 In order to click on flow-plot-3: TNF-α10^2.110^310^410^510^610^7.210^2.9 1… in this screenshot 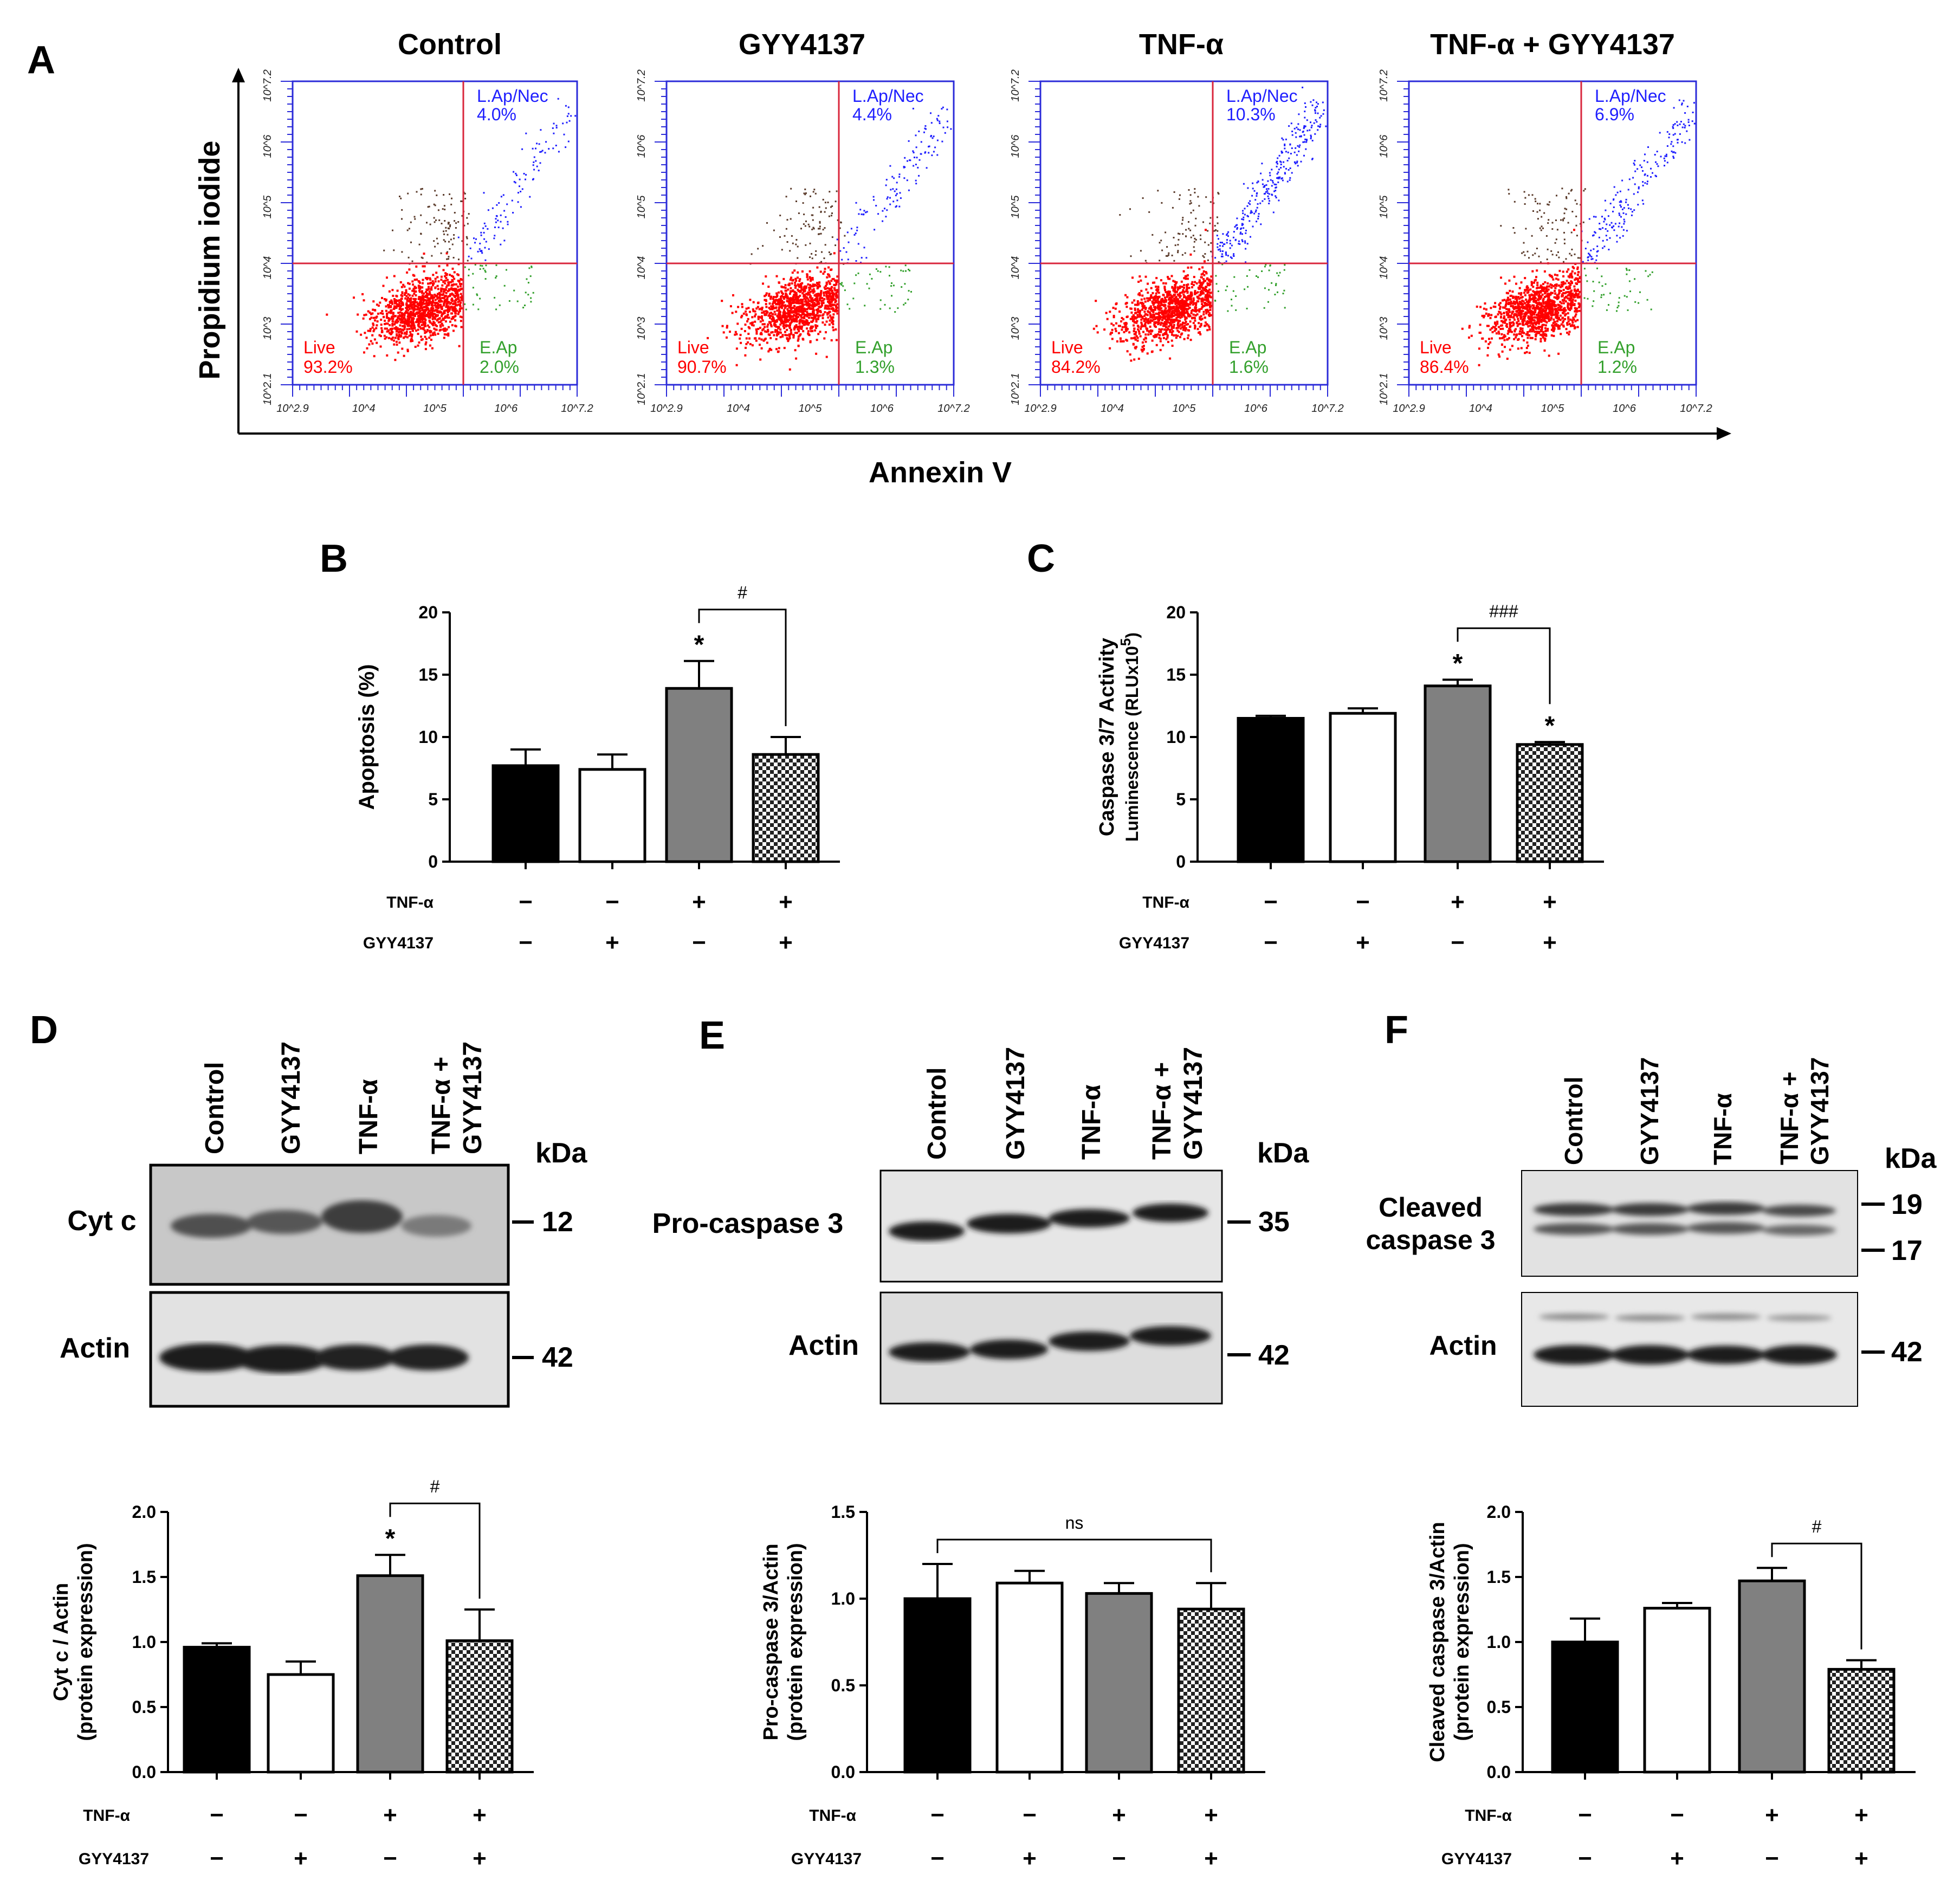, I will do `click(1177, 221)`.